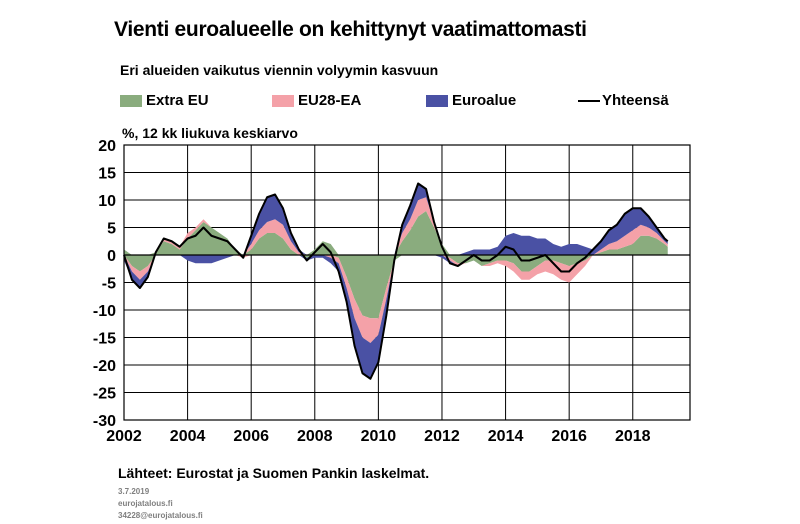 The image size is (800, 524). What do you see at coordinates (109, 284) in the screenshot?
I see `y-tick-label: -5` at bounding box center [109, 284].